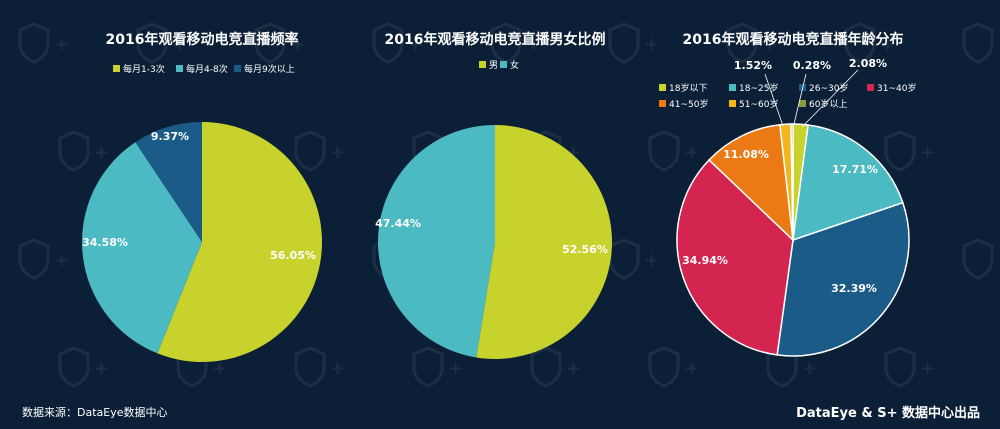  Describe the element at coordinates (144, 69) in the screenshot. I see `legend-label: 每月1-3次` at that location.